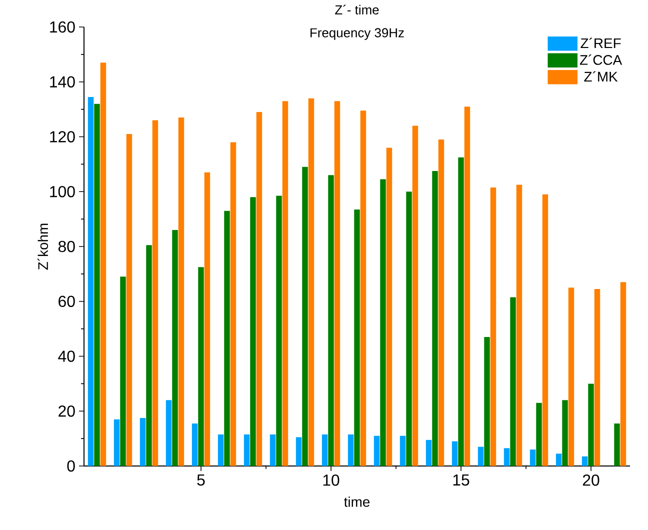 This screenshot has width=648, height=530. Describe the element at coordinates (331, 480) in the screenshot. I see `x-tick-label: 10` at that location.